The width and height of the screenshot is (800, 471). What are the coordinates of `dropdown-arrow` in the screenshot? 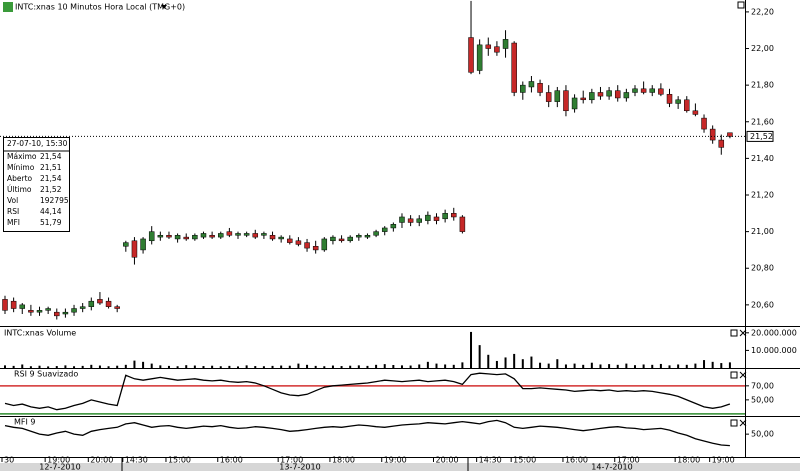 It's located at (164, 7).